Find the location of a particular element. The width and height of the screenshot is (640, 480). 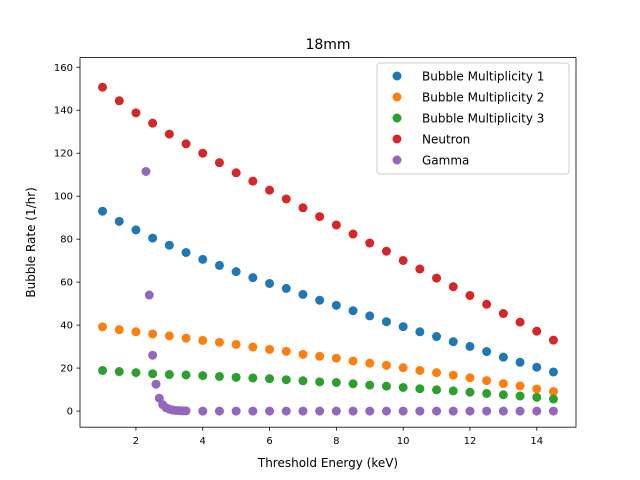

legend-frame is located at coordinates (473, 118).